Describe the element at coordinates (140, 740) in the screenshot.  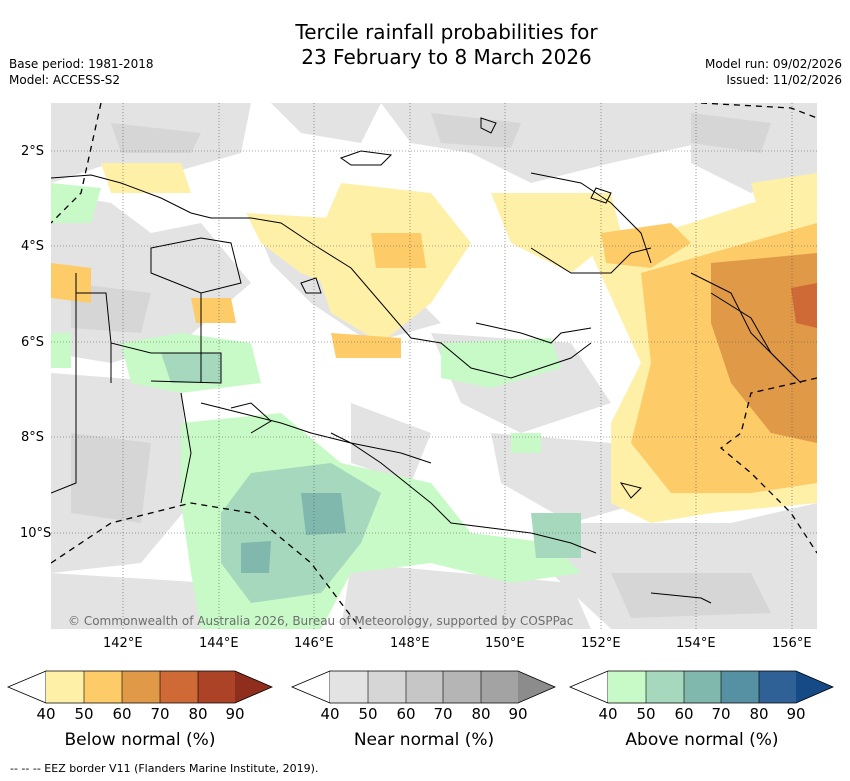
I see `cb-below-label: Below normal (%)` at that location.